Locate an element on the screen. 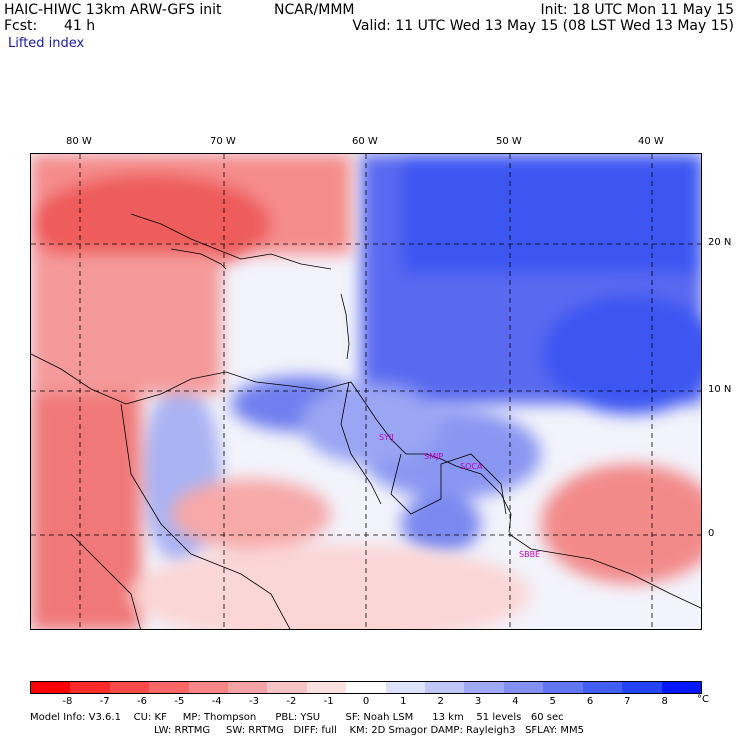 The image size is (740, 740). colorbar-label: 7 is located at coordinates (627, 701).